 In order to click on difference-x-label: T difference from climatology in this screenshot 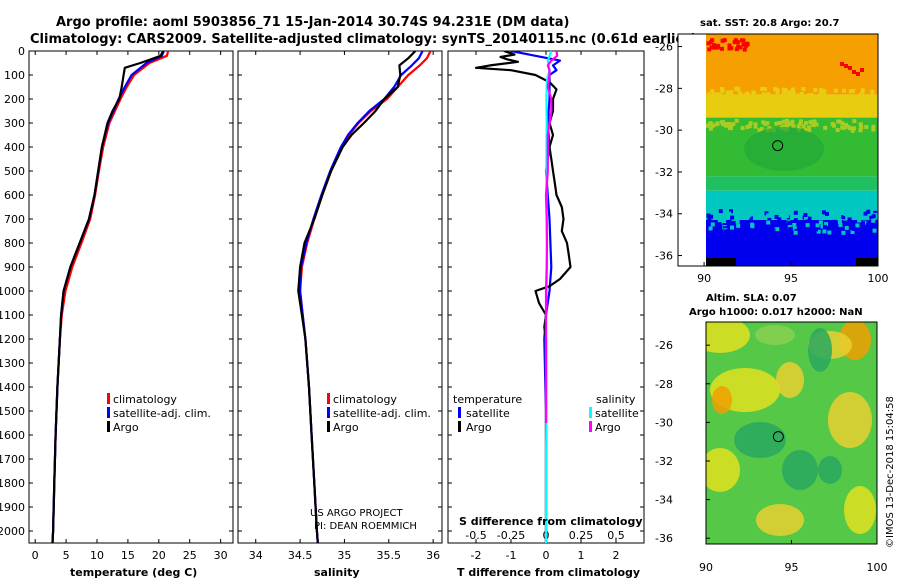, I will do `click(548, 572)`.